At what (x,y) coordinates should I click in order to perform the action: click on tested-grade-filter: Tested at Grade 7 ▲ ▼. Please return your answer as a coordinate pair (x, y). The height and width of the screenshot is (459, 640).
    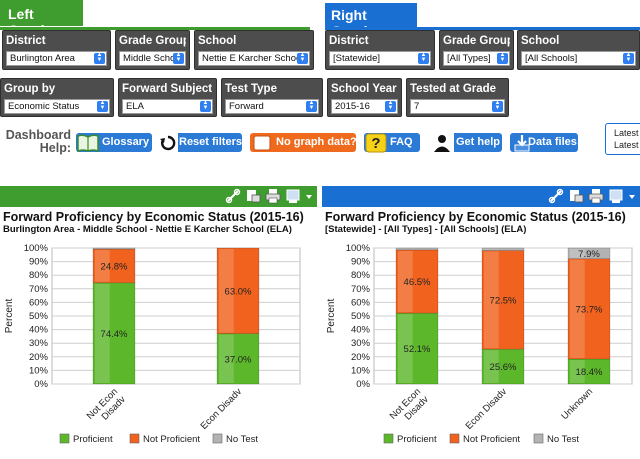
    Looking at the image, I should click on (457, 97).